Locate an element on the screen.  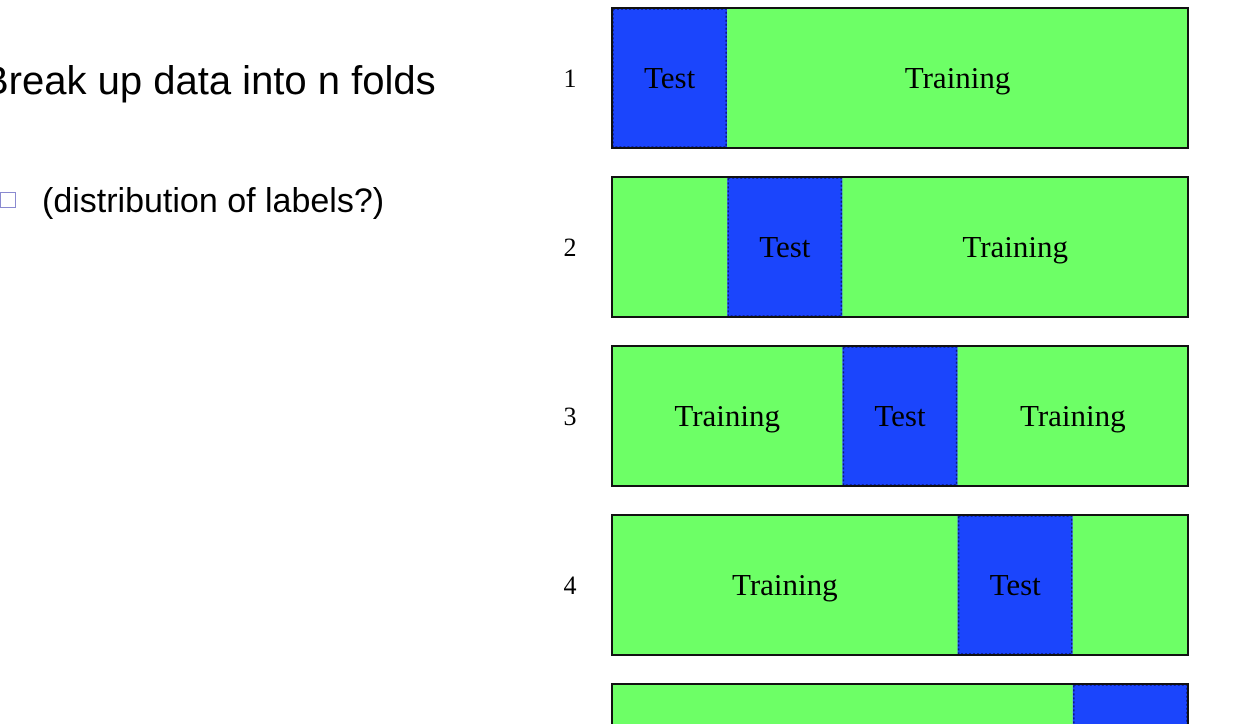
fold-row-4: 4 Training Test is located at coordinates (876, 585).